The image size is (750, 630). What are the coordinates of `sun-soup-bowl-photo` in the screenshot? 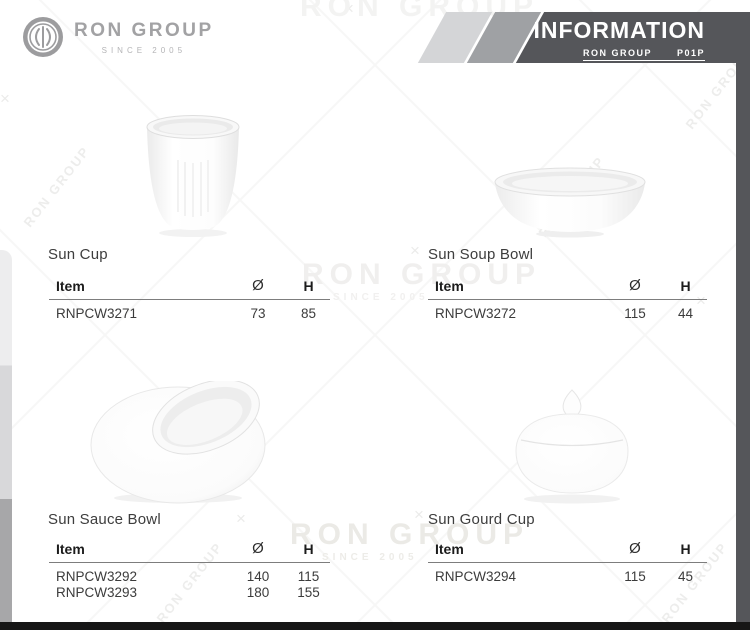 It's located at (570, 202).